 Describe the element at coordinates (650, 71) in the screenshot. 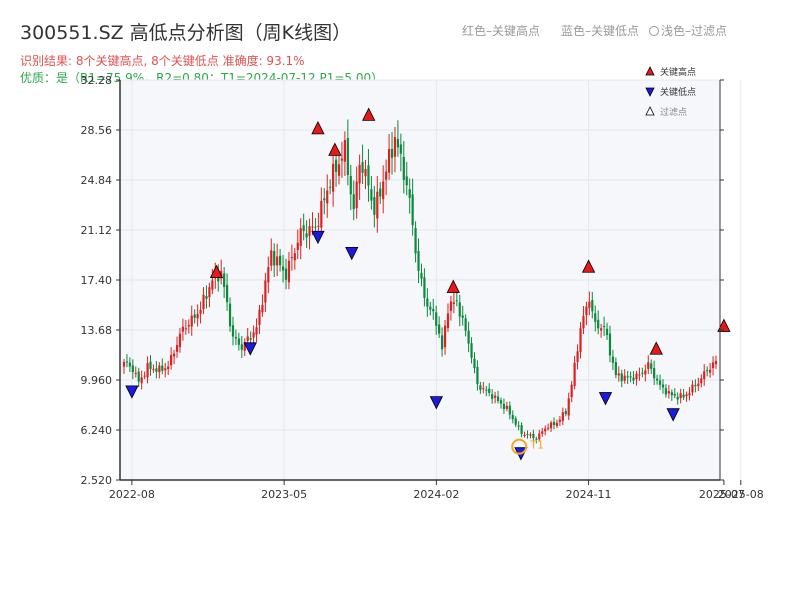

I see `legend-marker-icon` at that location.